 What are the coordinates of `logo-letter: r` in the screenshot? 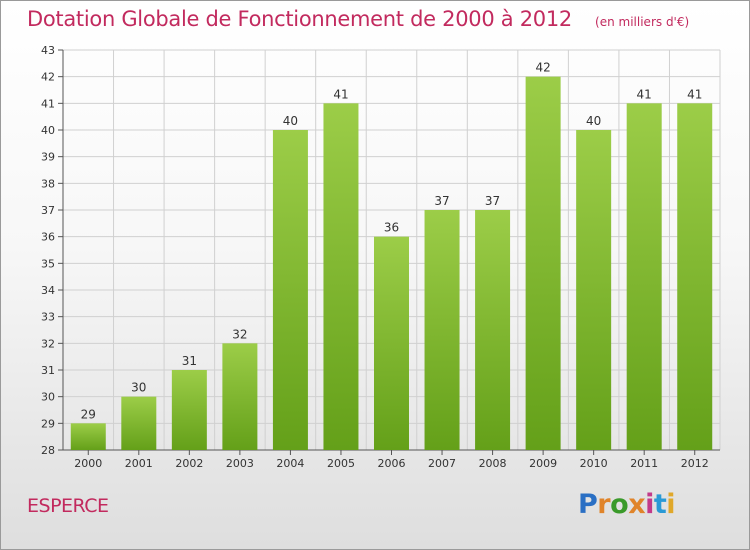 It's located at (604, 504).